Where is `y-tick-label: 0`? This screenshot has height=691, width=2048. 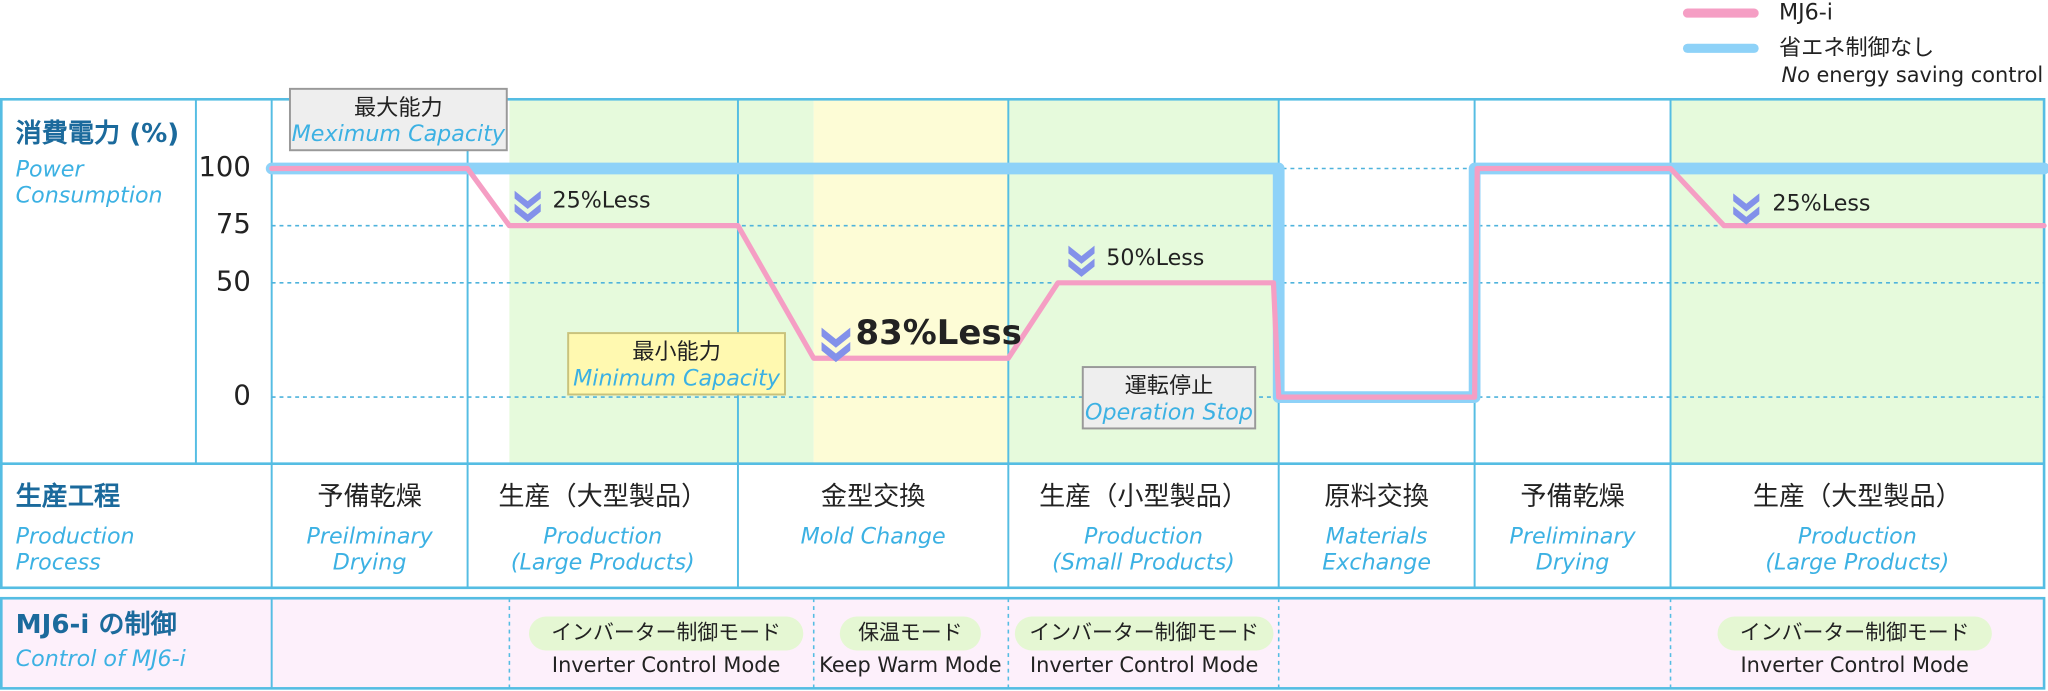 y-tick-label: 0 is located at coordinates (241, 396).